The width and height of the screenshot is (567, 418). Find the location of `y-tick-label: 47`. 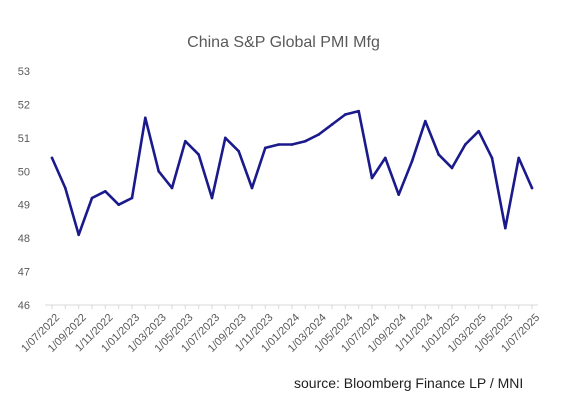

y-tick-label: 47 is located at coordinates (24, 273).